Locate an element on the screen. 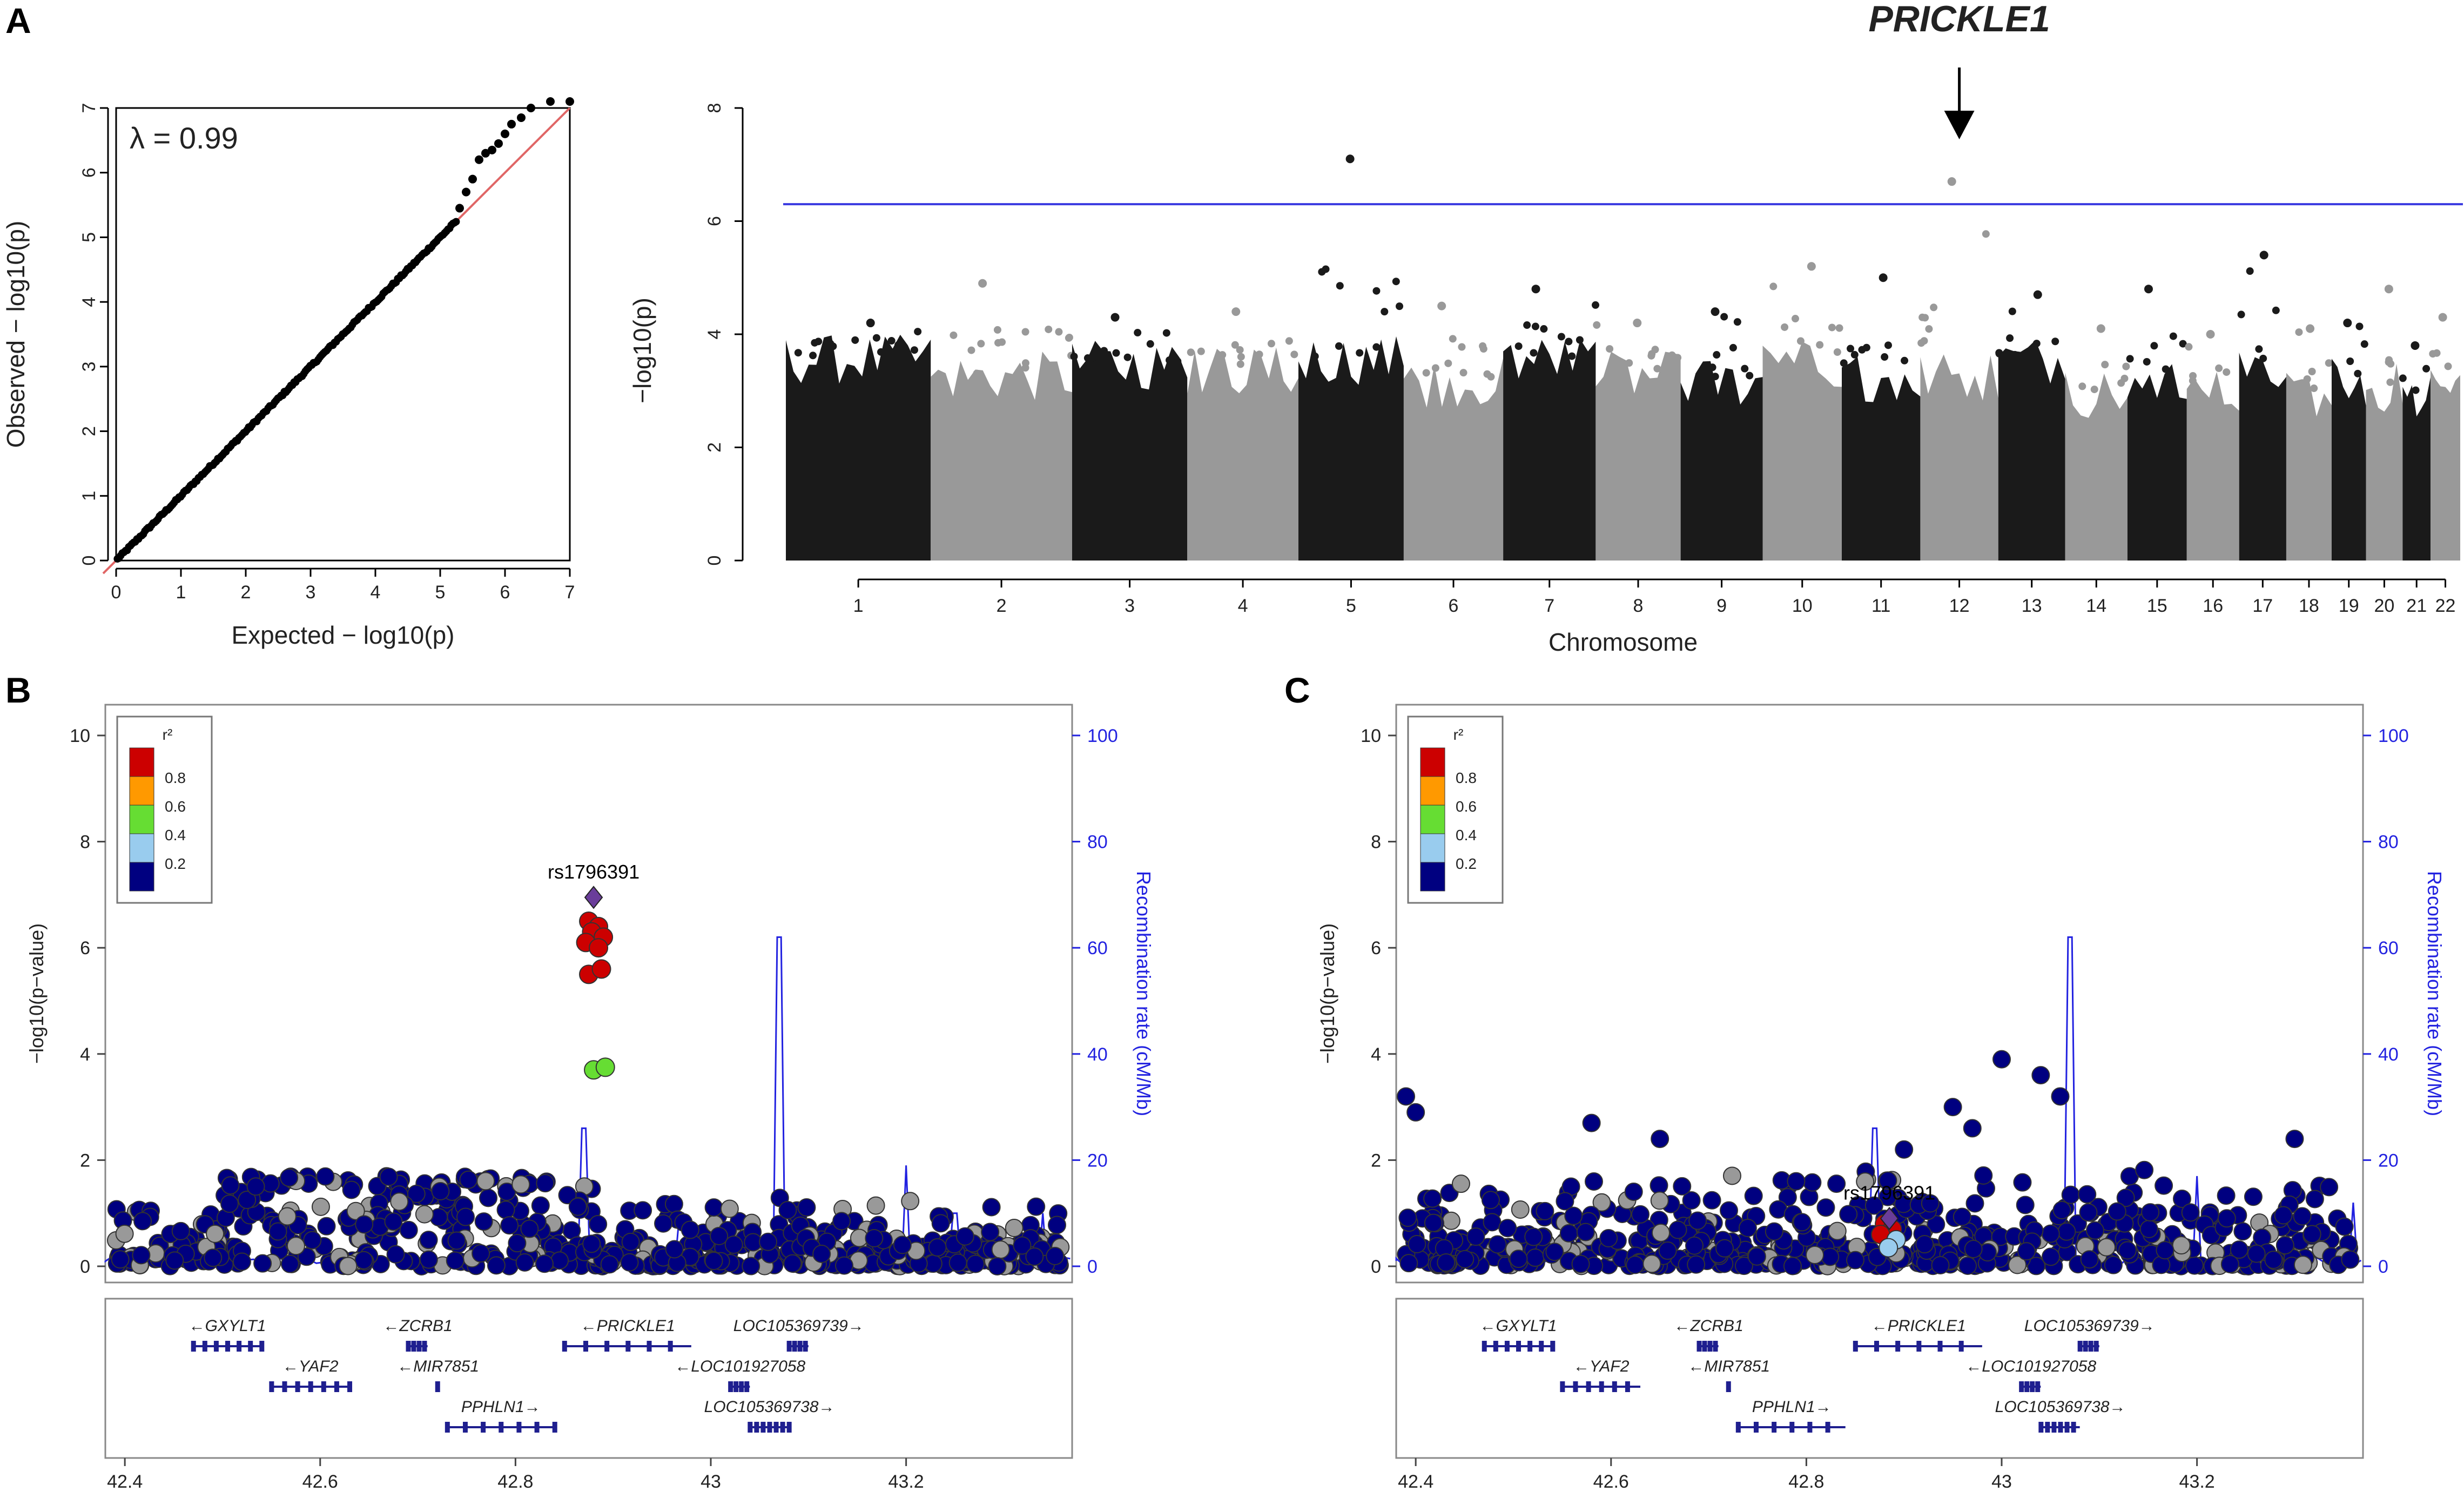 Image resolution: width=2464 pixels, height=1492 pixels. qq-xlabel: Expected − log10(p) is located at coordinates (343, 635).